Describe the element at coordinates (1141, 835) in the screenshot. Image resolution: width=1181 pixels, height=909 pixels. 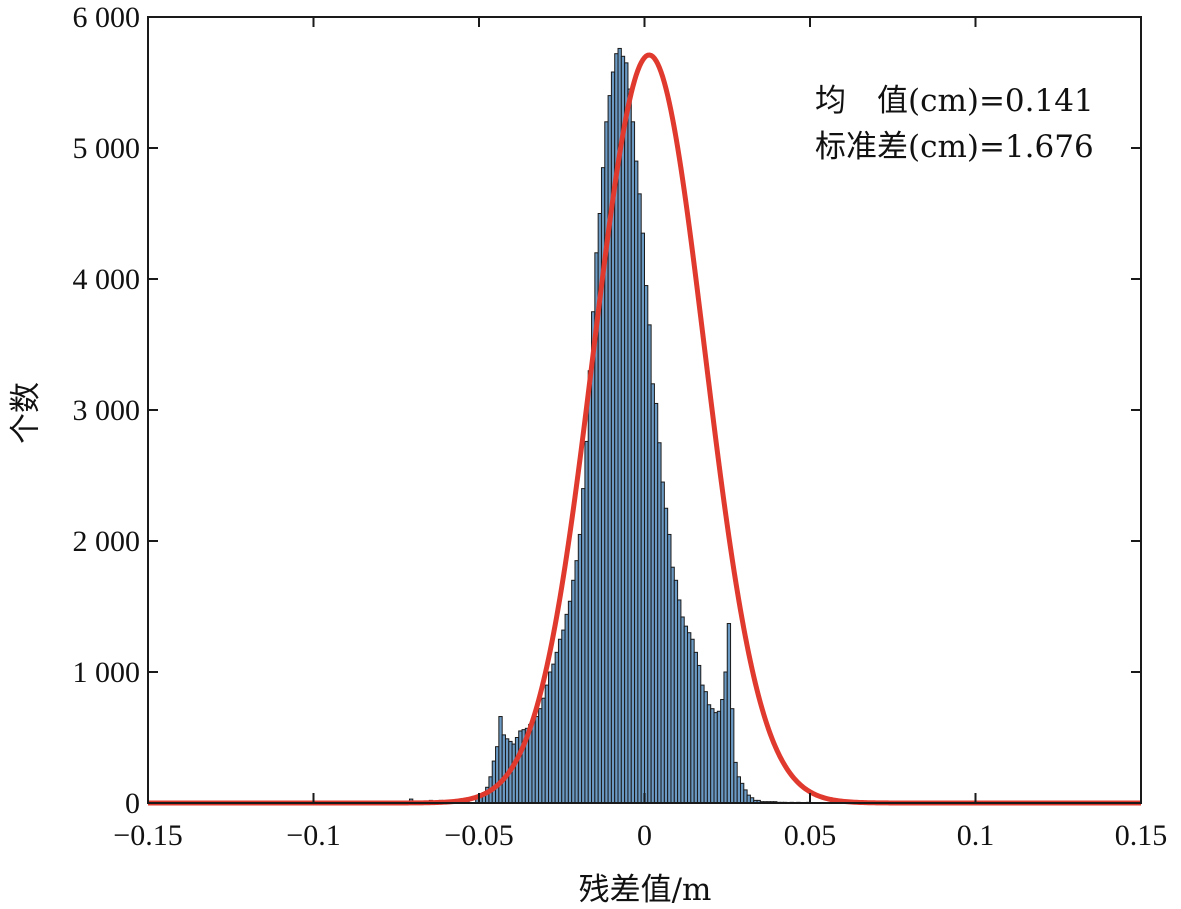
I see `x-tick-label: 0.15` at that location.